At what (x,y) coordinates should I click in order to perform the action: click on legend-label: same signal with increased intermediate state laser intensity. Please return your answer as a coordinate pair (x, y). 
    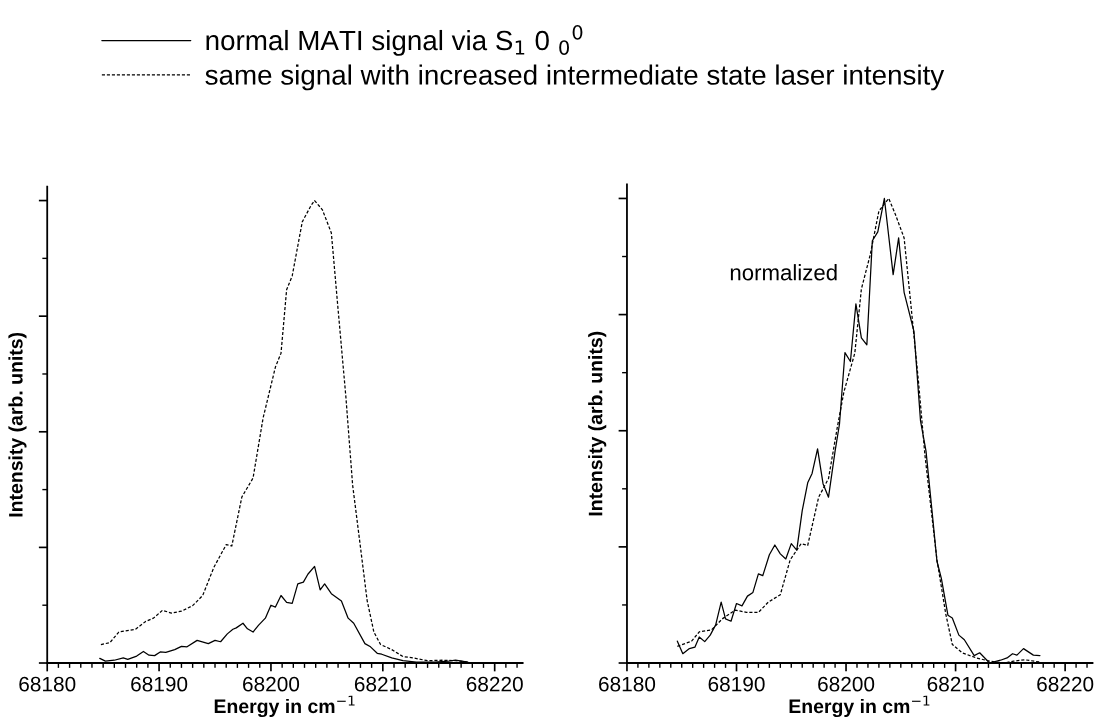
    Looking at the image, I should click on (575, 77).